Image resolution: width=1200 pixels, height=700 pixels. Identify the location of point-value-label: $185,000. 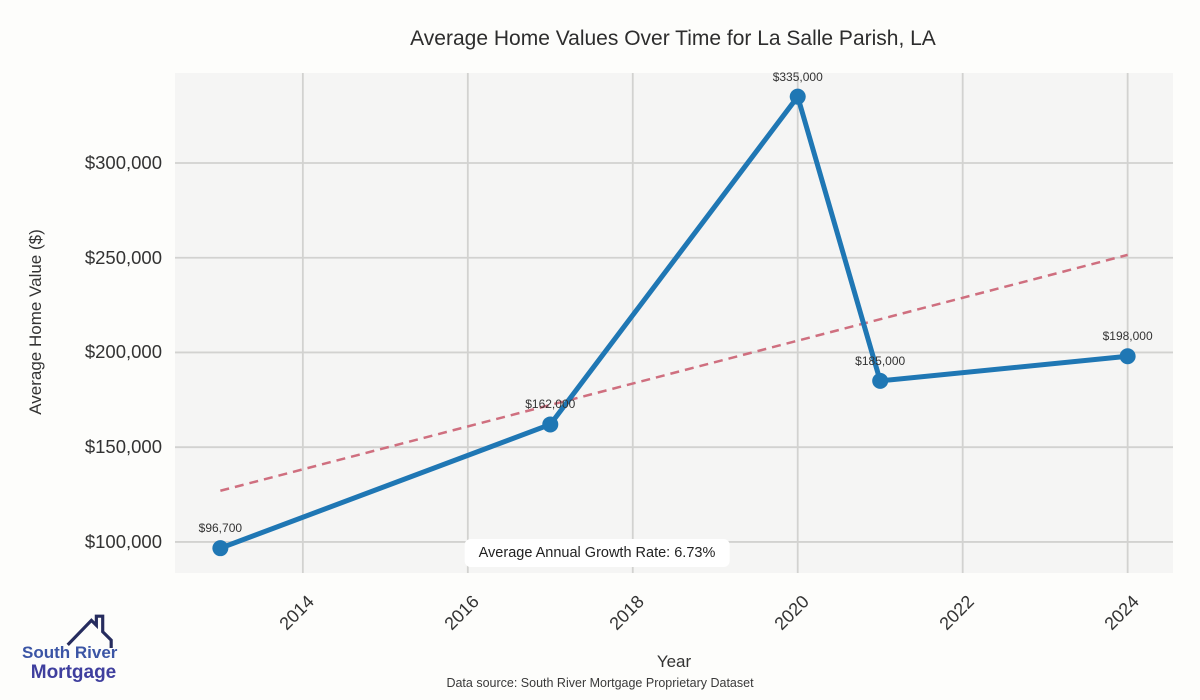
(880, 360).